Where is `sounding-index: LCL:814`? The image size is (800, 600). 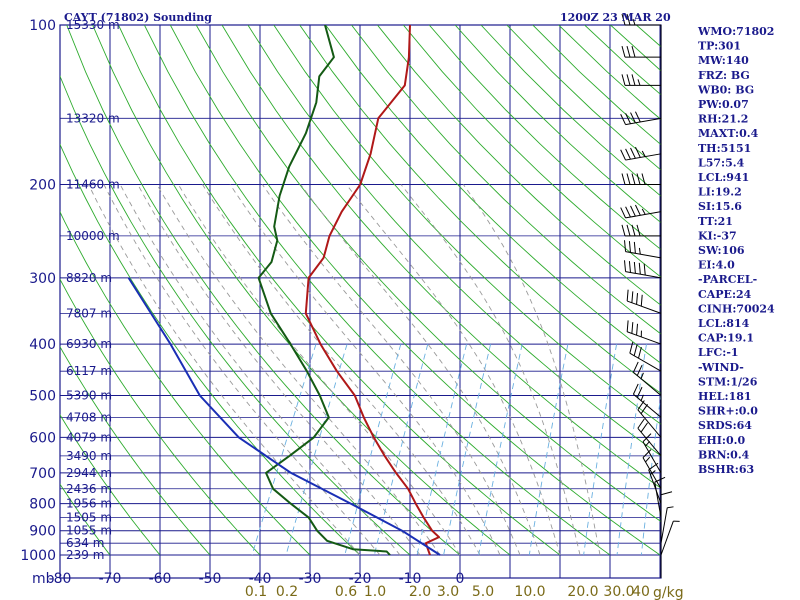 sounding-index: LCL:814 is located at coordinates (724, 323).